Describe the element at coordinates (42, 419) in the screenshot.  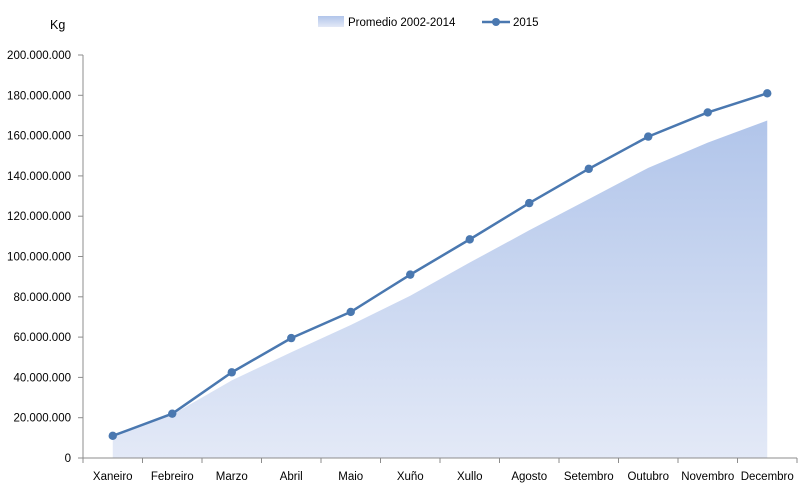
I see `y-tick-label: 20.000.000` at that location.